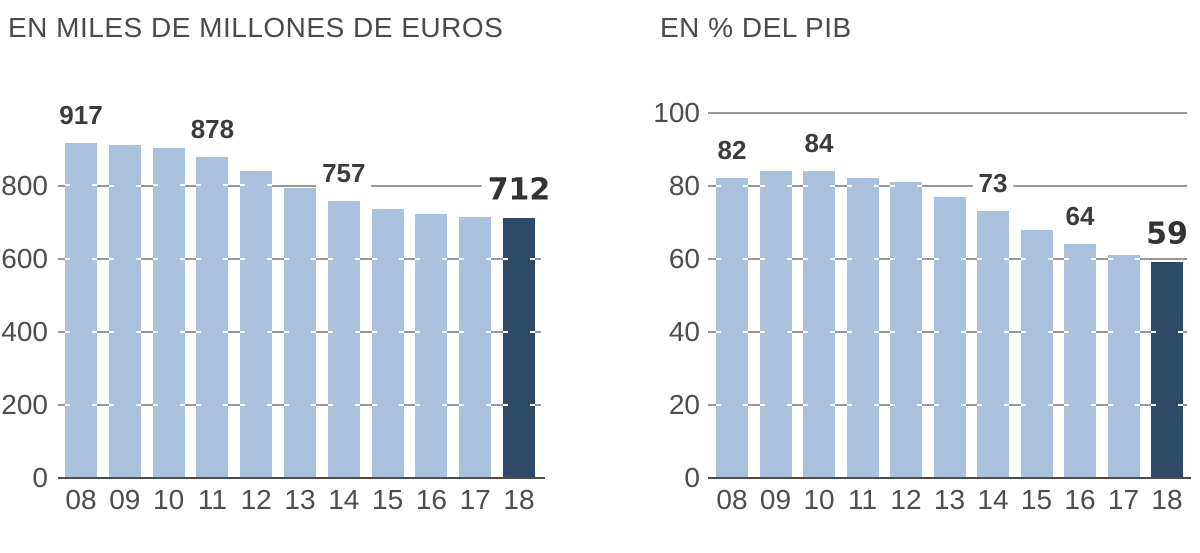 This screenshot has width=1200, height=553. Describe the element at coordinates (732, 151) in the screenshot. I see `value-label-08: 82` at that location.